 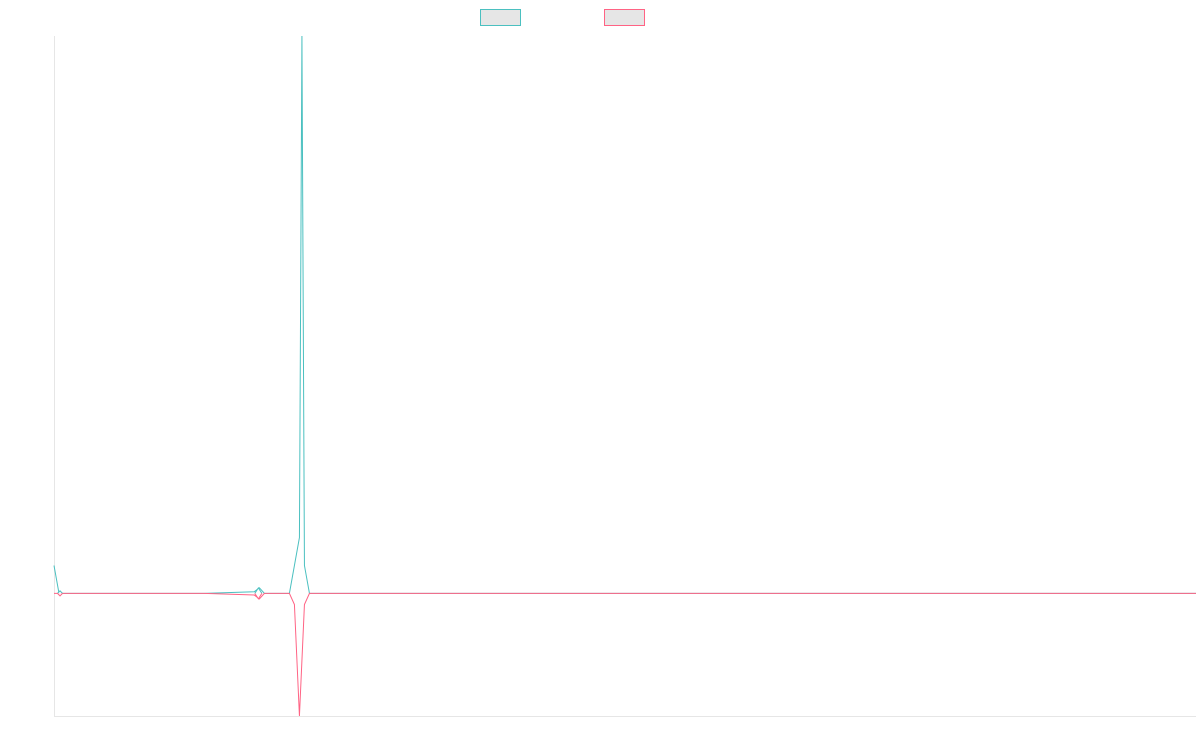 What do you see at coordinates (60, 592) in the screenshot?
I see `data-point-marker-1-upper` at bounding box center [60, 592].